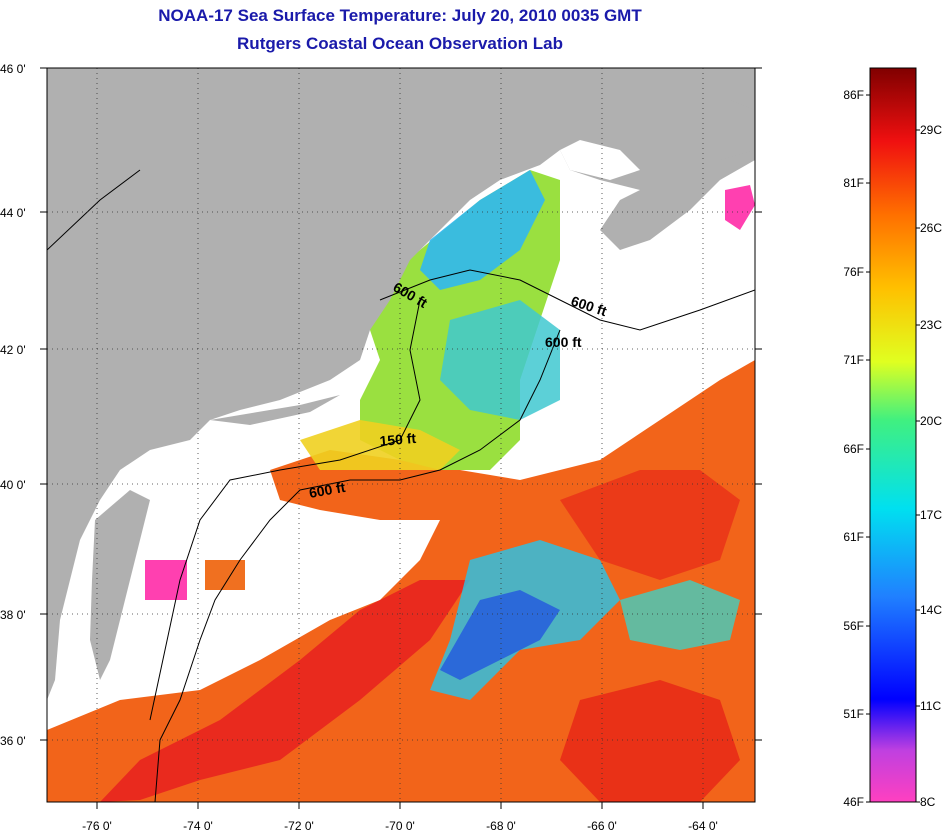 This screenshot has height=840, width=944. What do you see at coordinates (600, 160) in the screenshot?
I see `bay-of-fundy-water` at bounding box center [600, 160].